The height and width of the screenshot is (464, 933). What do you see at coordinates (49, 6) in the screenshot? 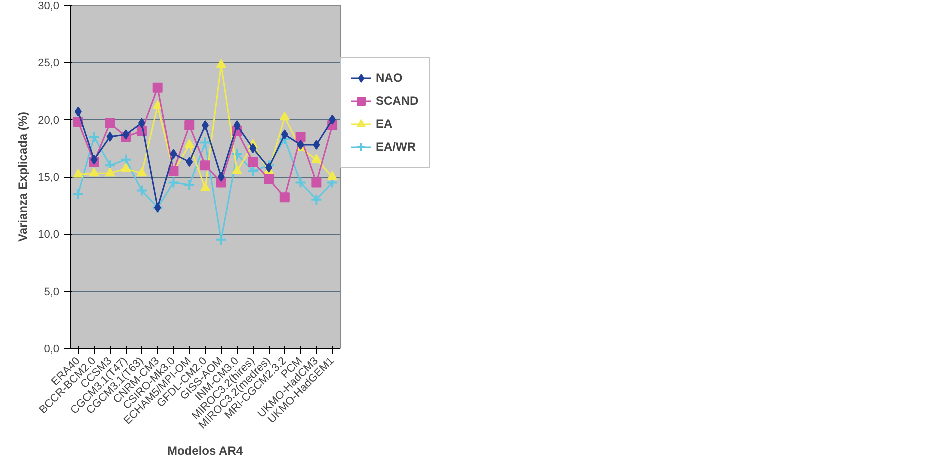
I see `y-tick-label: 30,0` at bounding box center [49, 6].